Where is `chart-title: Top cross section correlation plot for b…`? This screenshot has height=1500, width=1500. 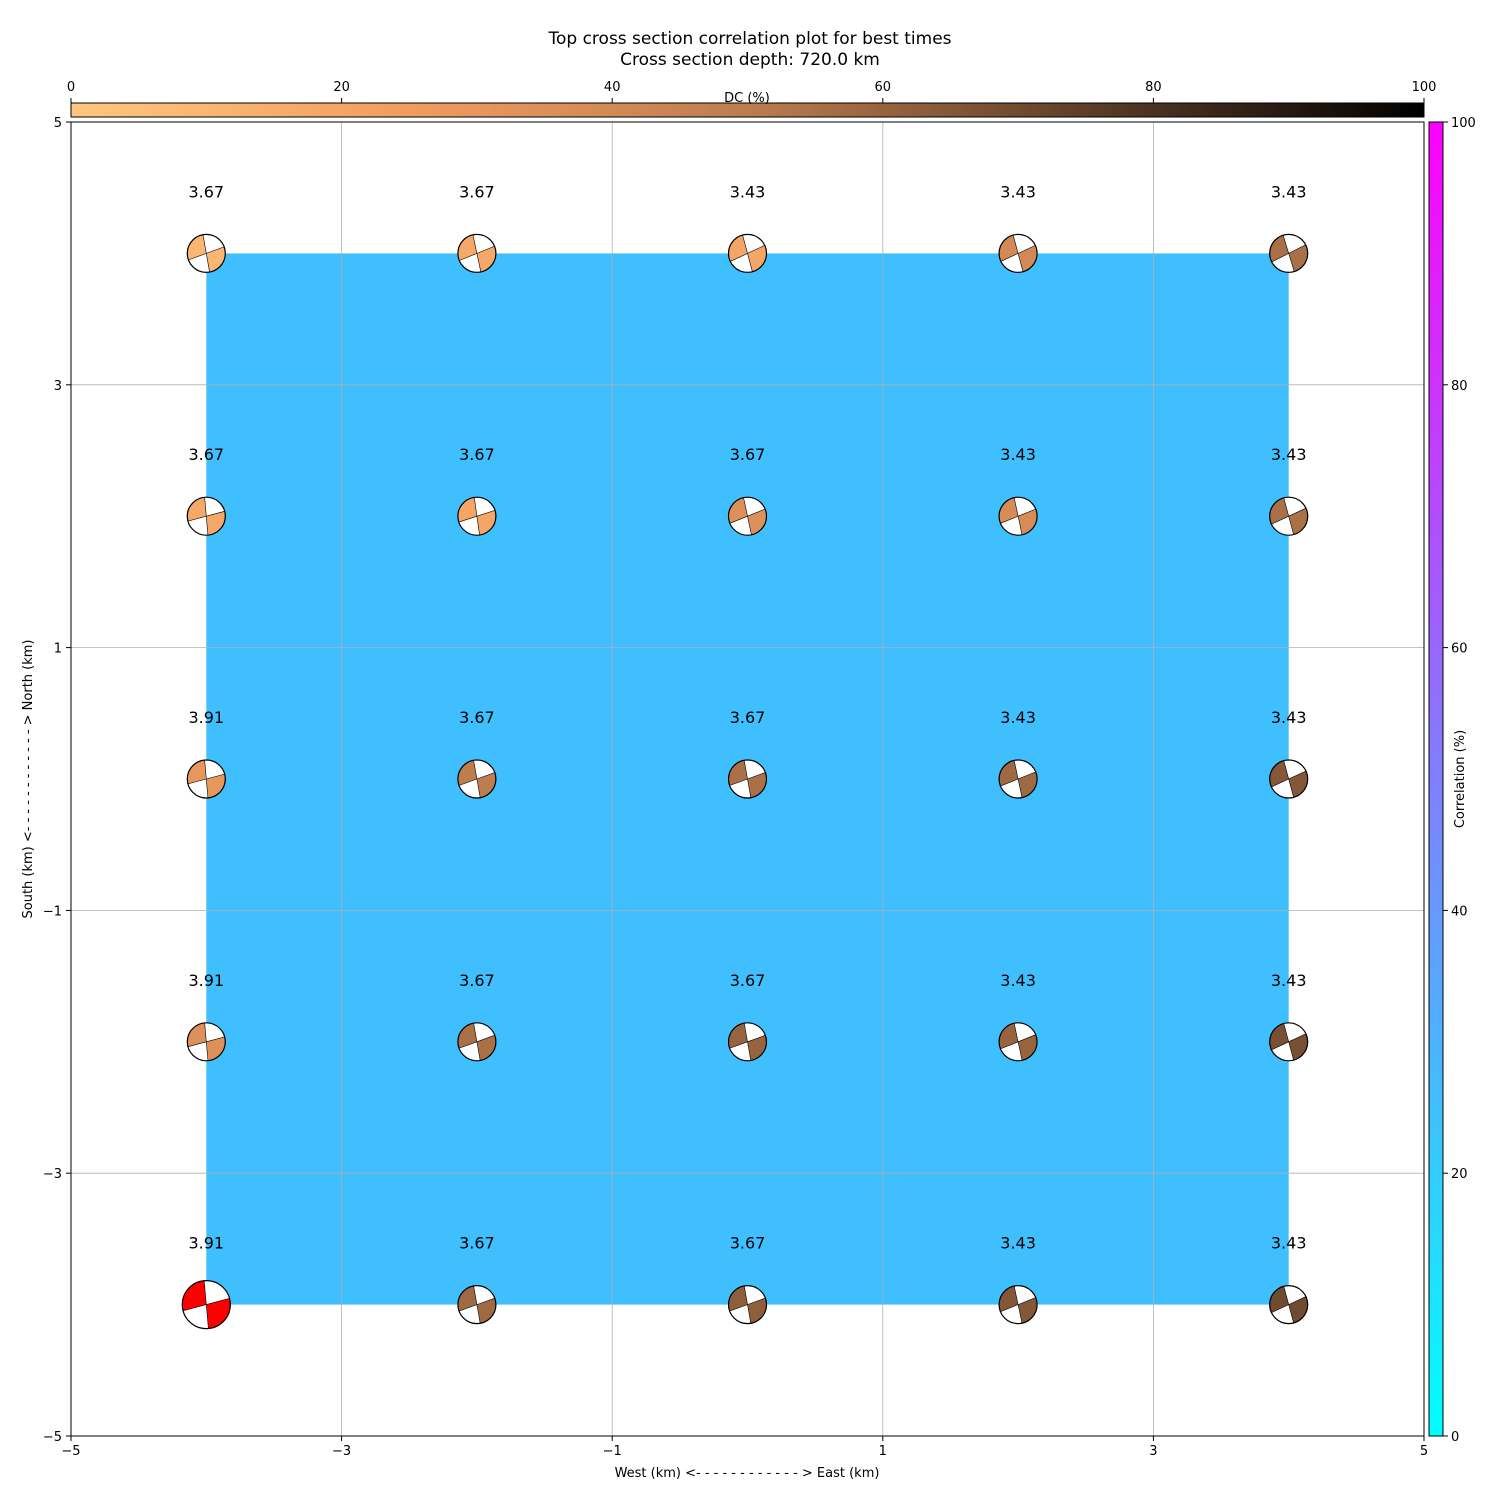 chart-title: Top cross section correlation plot for b… is located at coordinates (749, 39).